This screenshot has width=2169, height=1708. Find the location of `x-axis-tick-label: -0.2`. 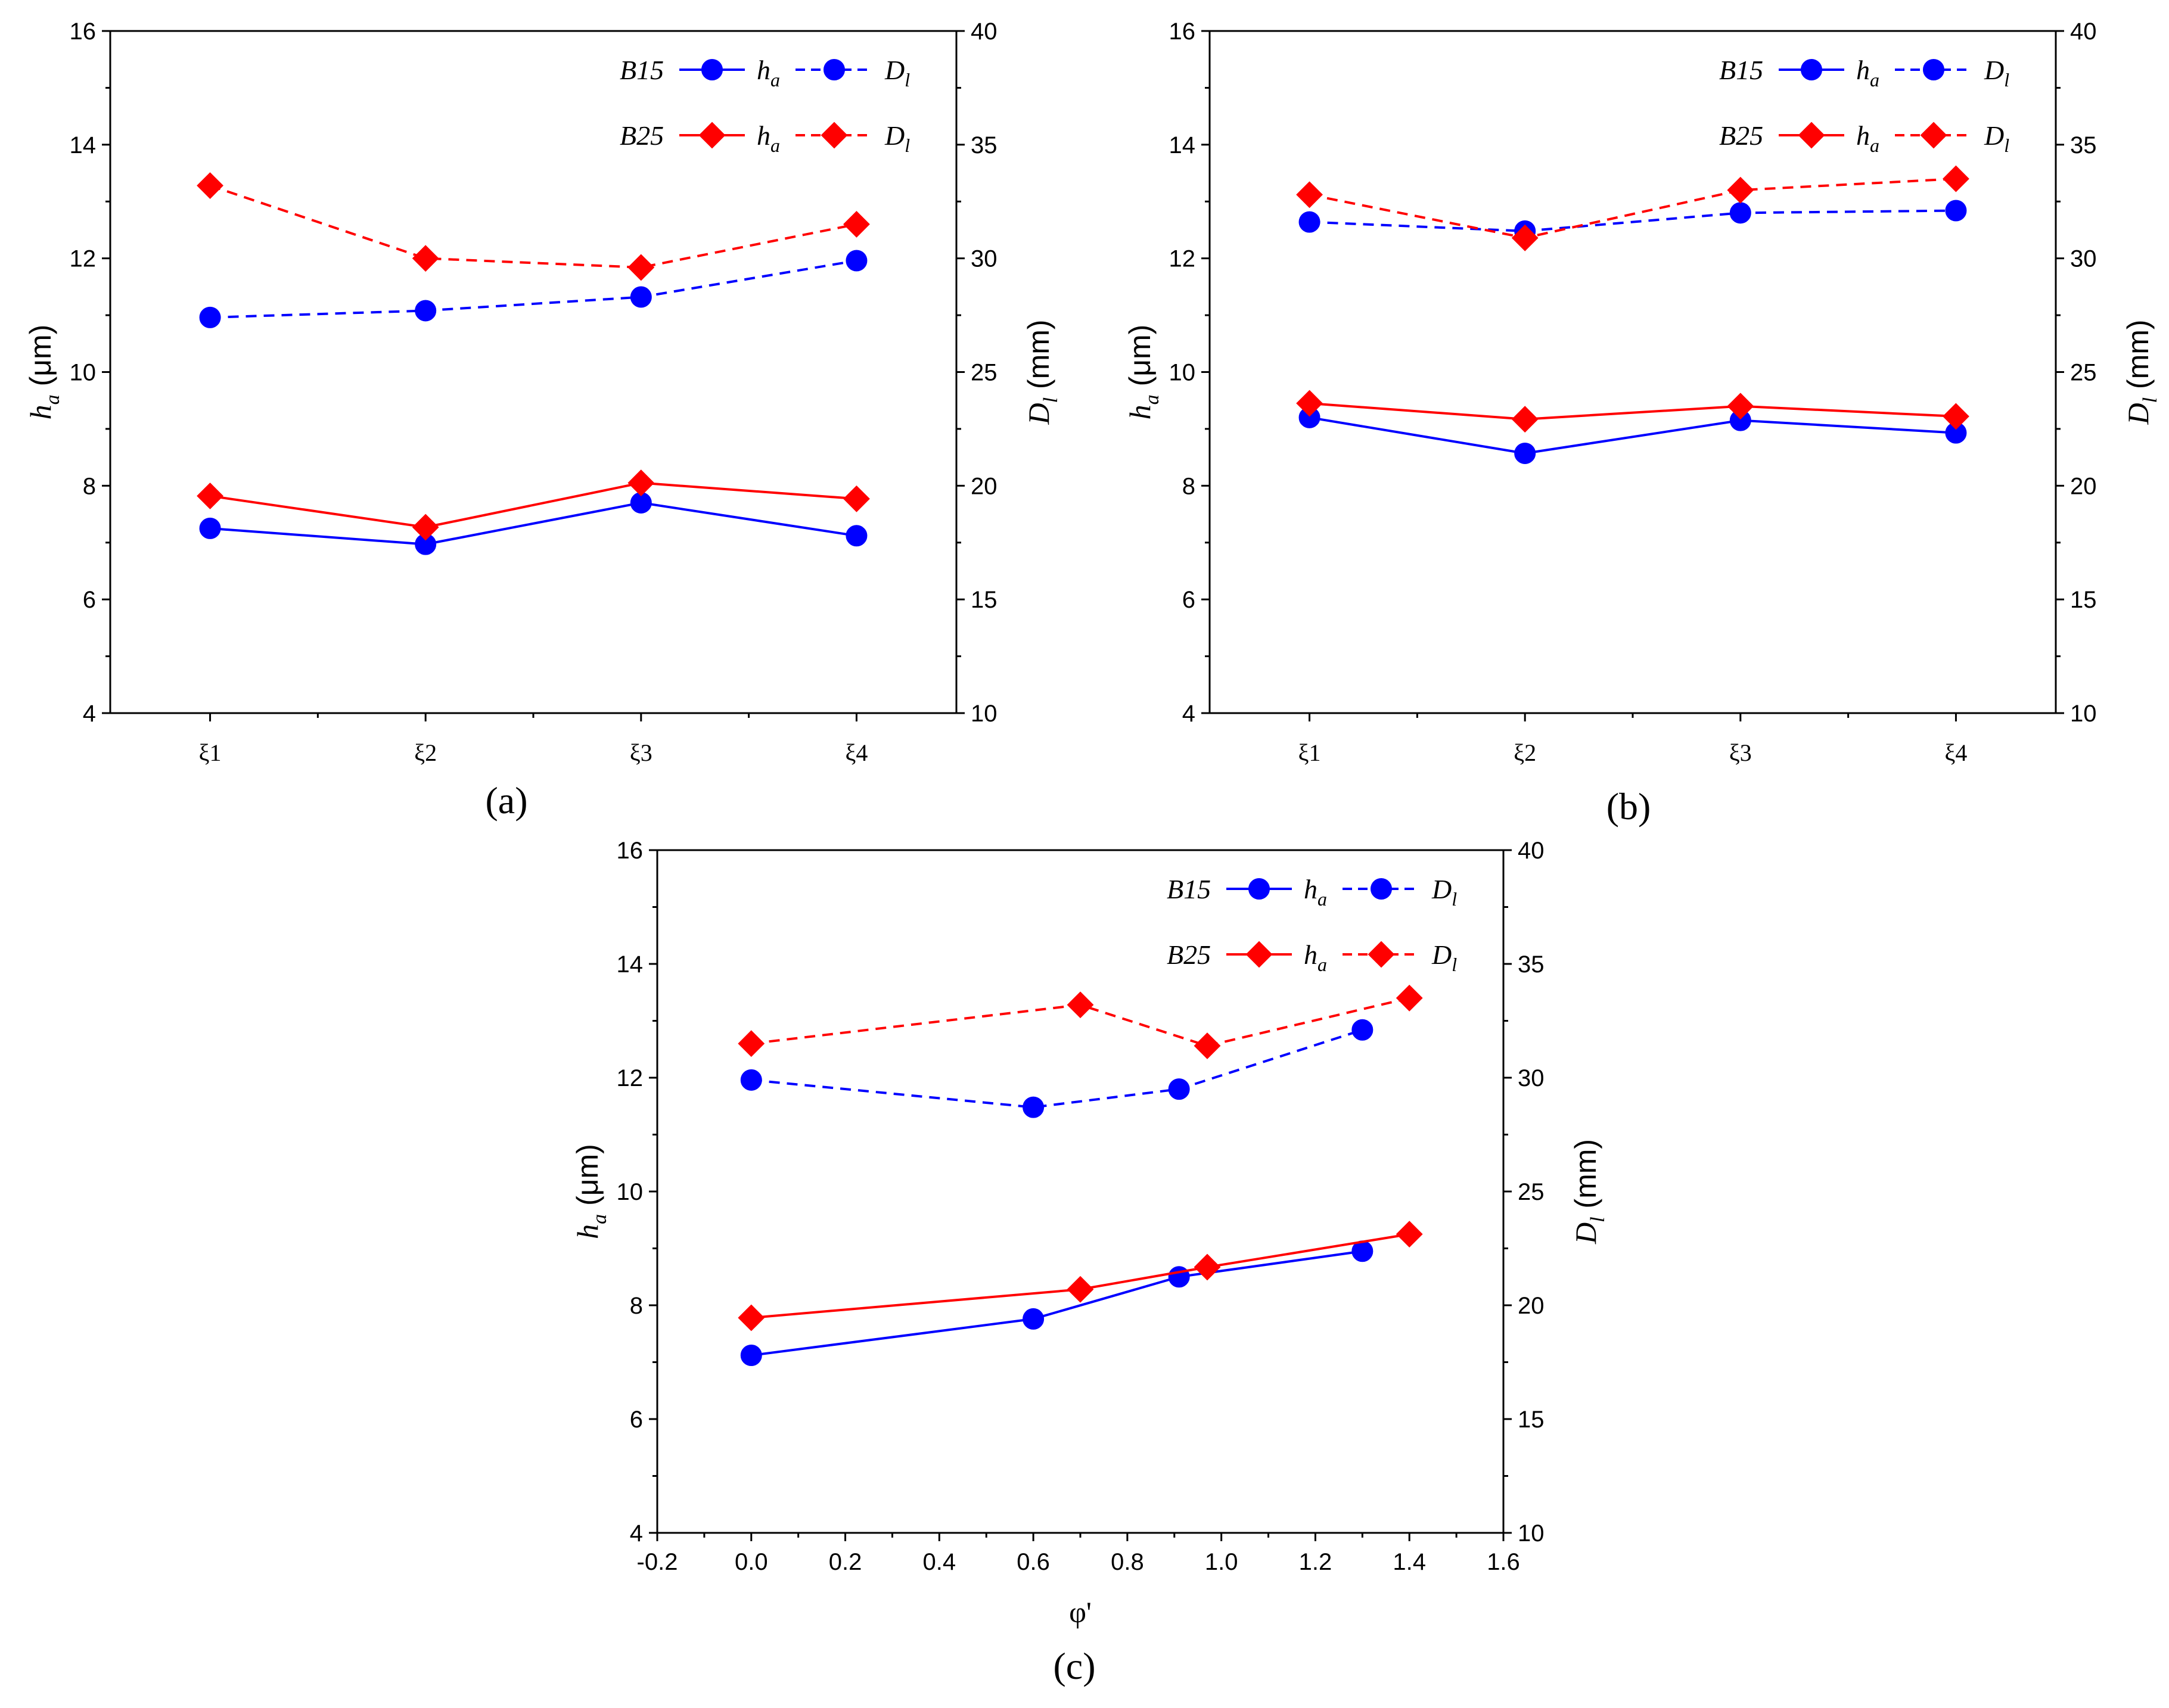

x-axis-tick-label: -0.2 is located at coordinates (658, 1562).